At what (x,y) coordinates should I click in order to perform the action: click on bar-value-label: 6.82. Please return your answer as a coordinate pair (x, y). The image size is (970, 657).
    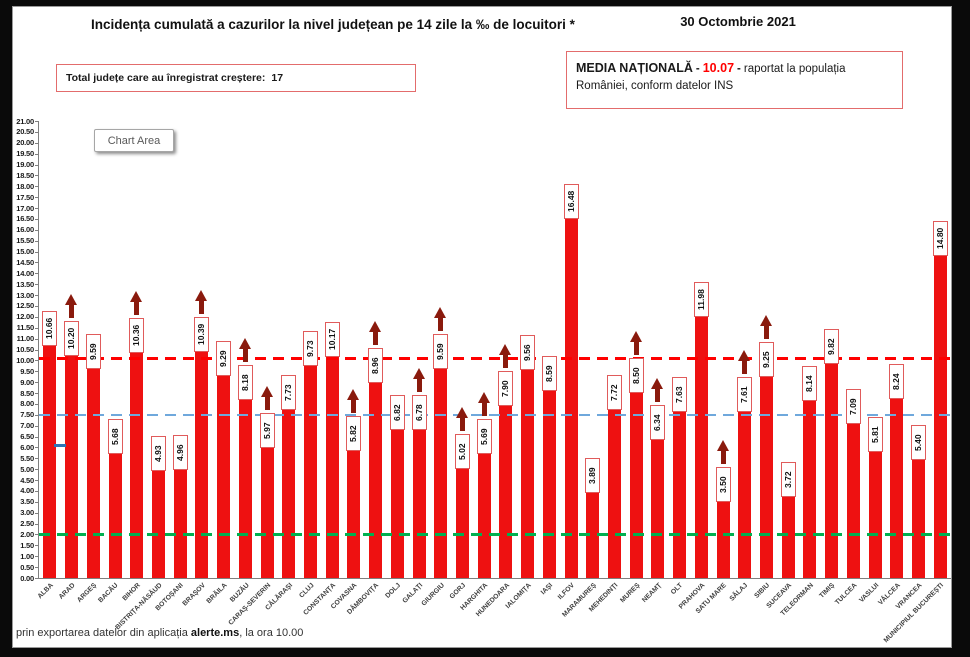
    Looking at the image, I should click on (397, 412).